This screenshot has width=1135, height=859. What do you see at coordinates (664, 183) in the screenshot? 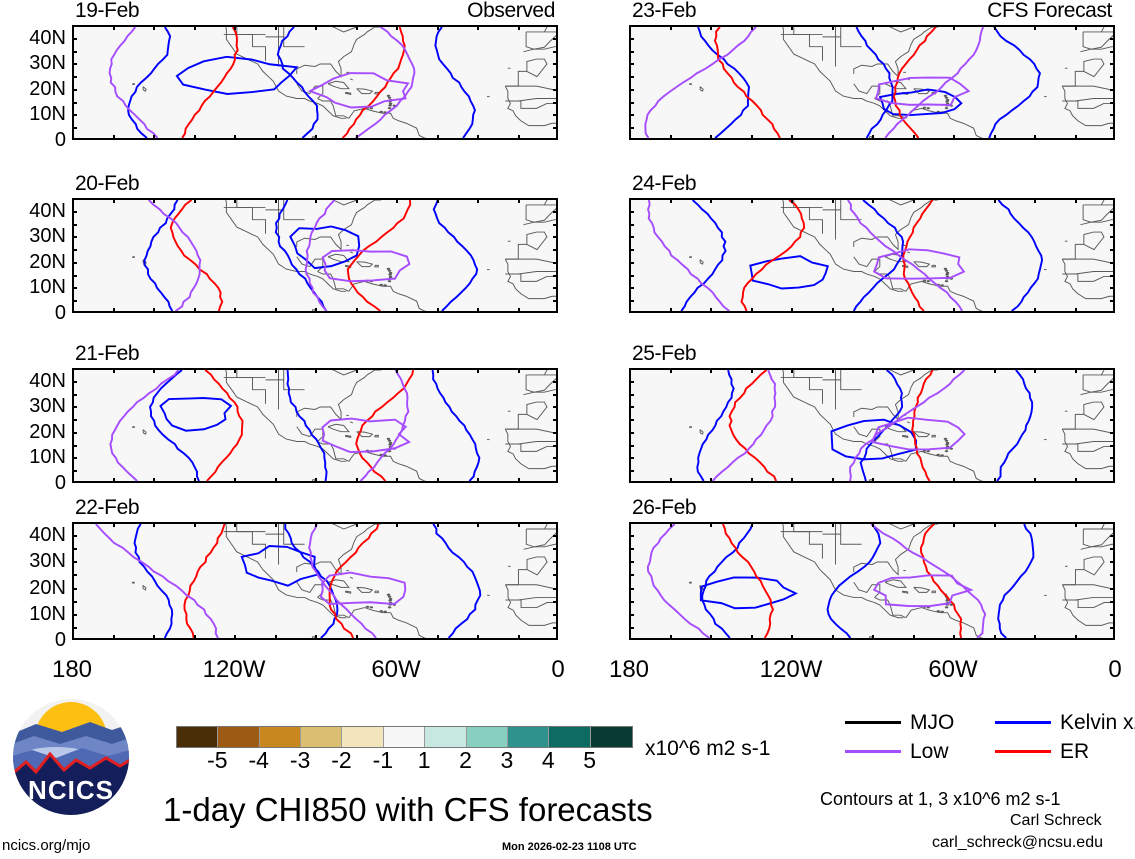
I see `panel-date-label: 24-Feb` at bounding box center [664, 183].